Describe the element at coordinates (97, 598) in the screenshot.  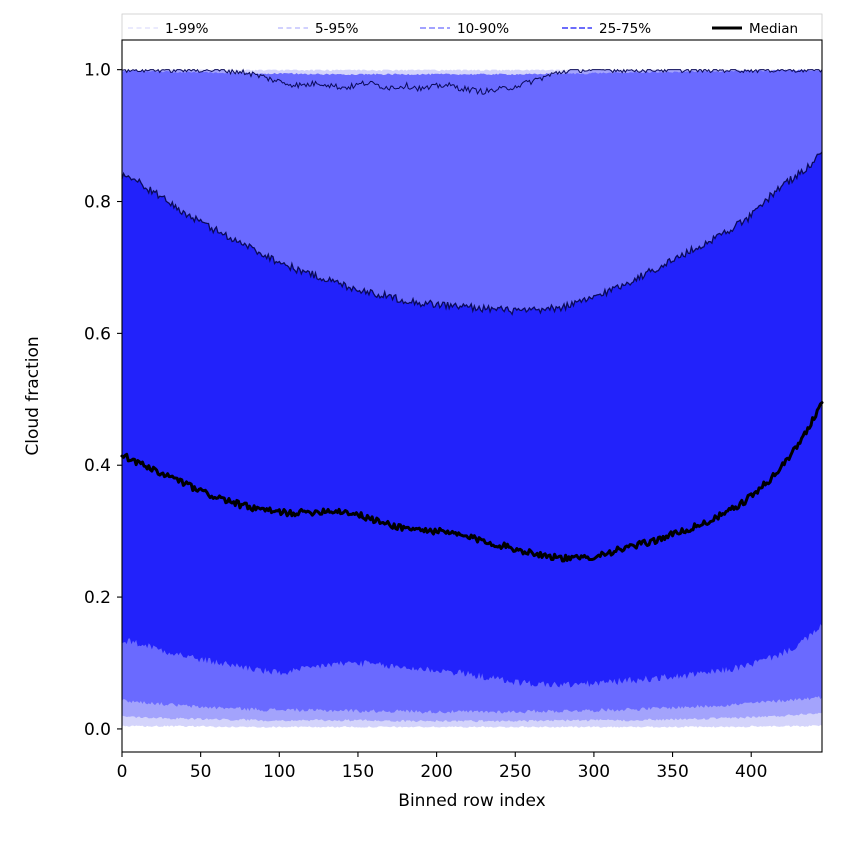
I see `y-tick-label: 0.2` at that location.